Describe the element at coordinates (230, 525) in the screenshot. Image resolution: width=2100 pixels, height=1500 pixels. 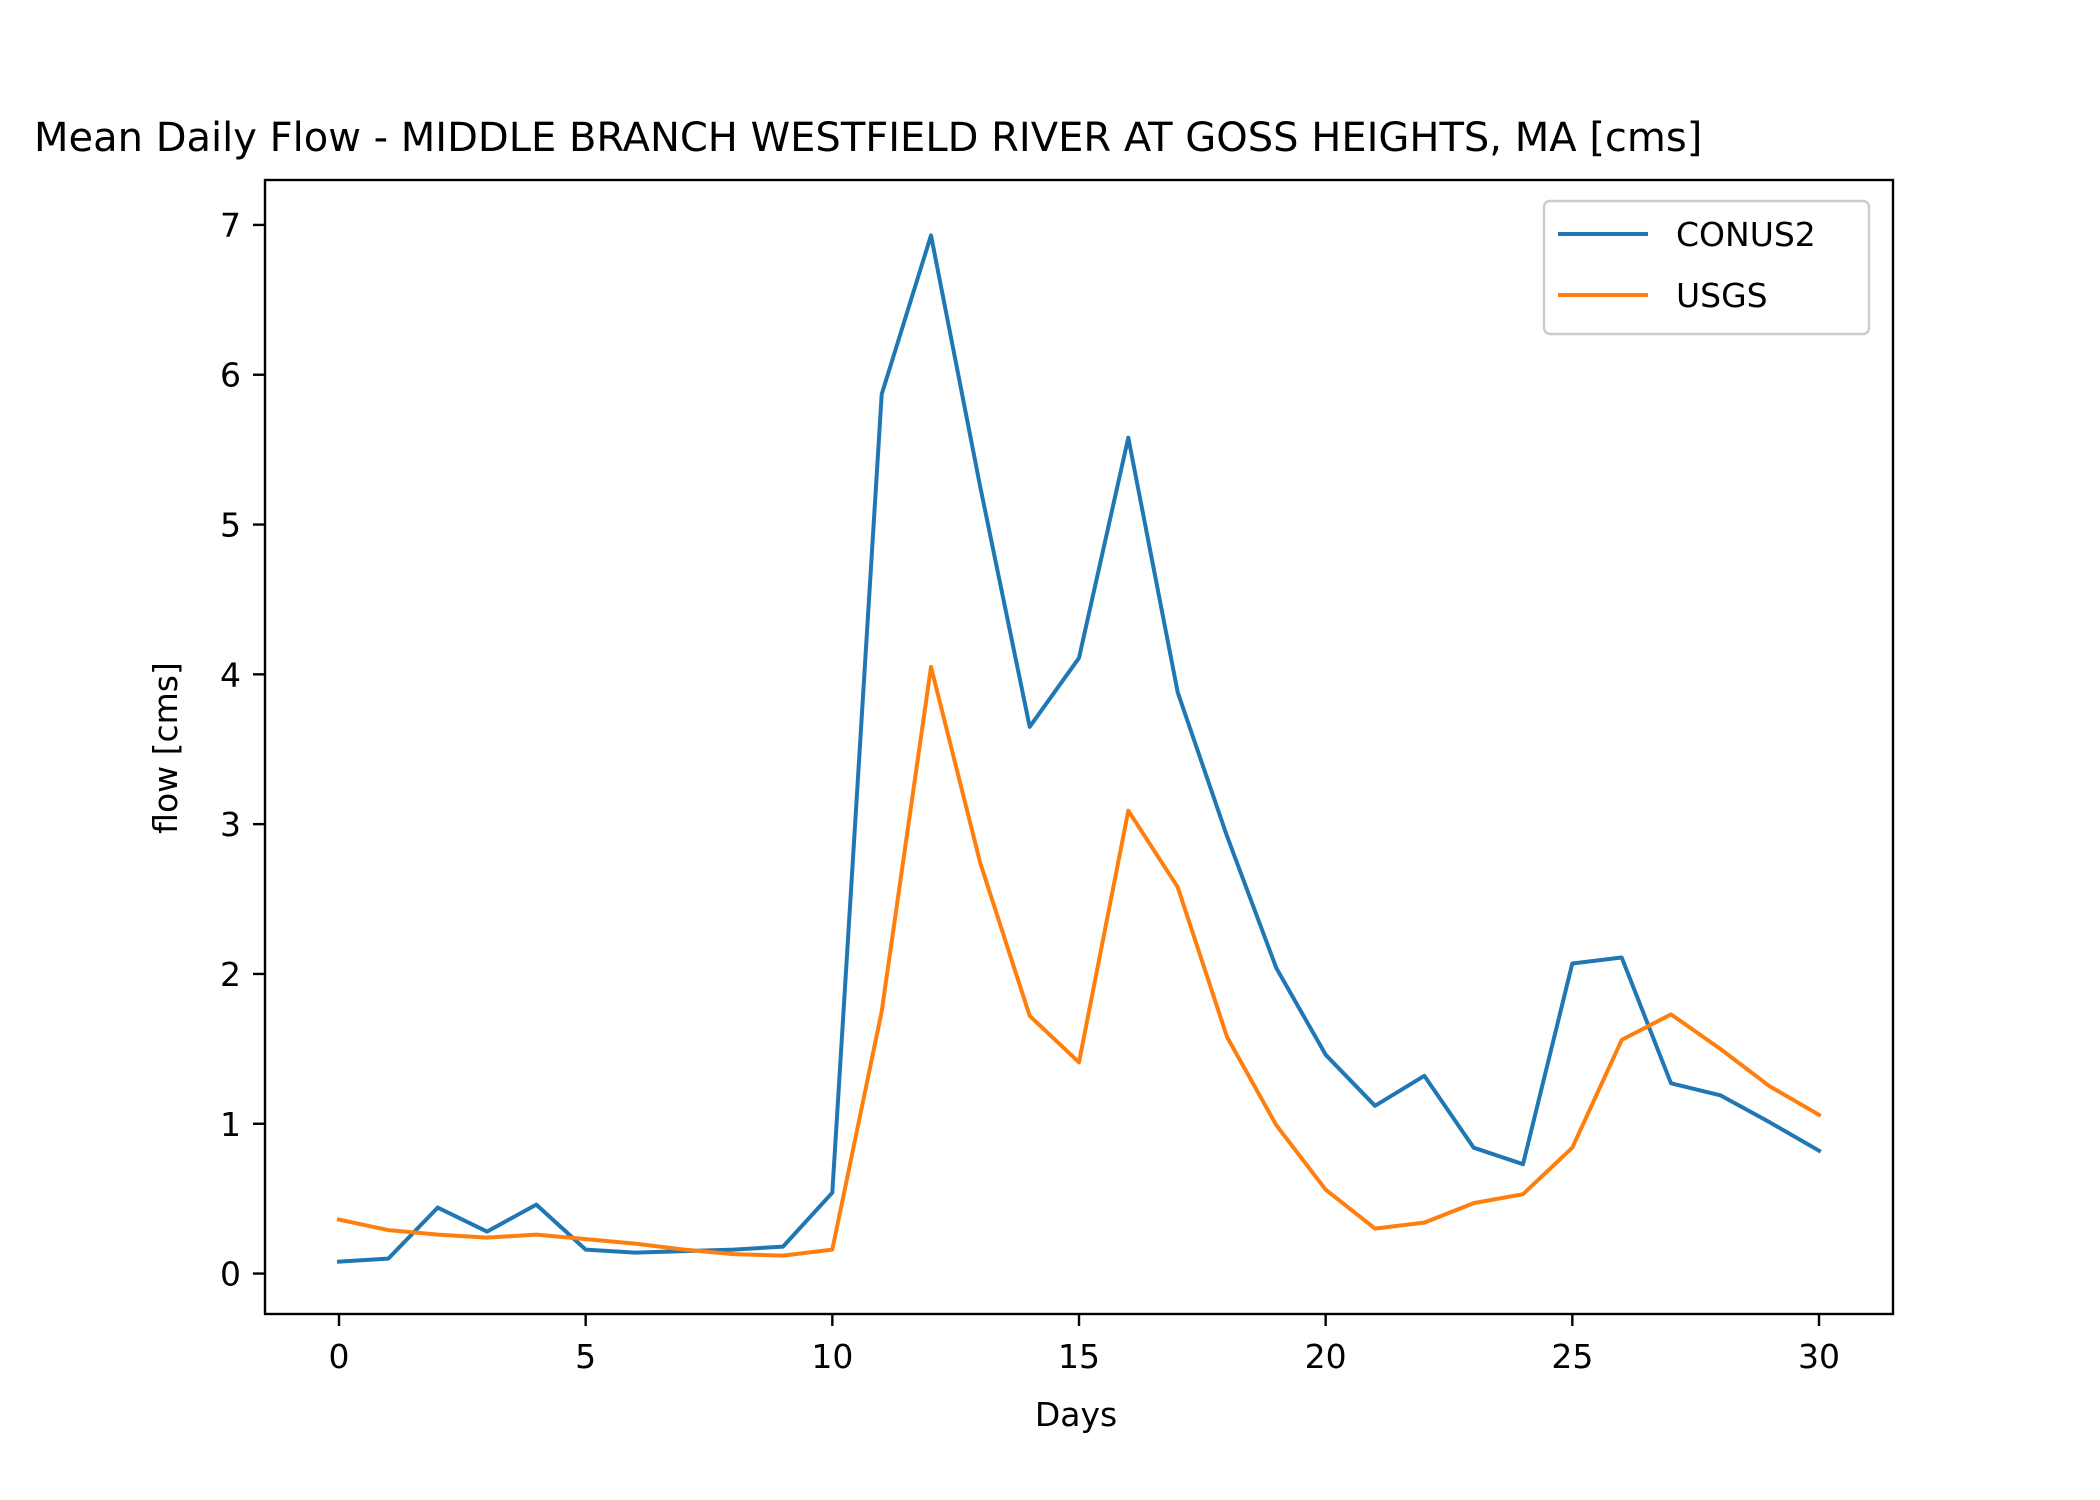
I see `y-tick-label-5: 5` at that location.